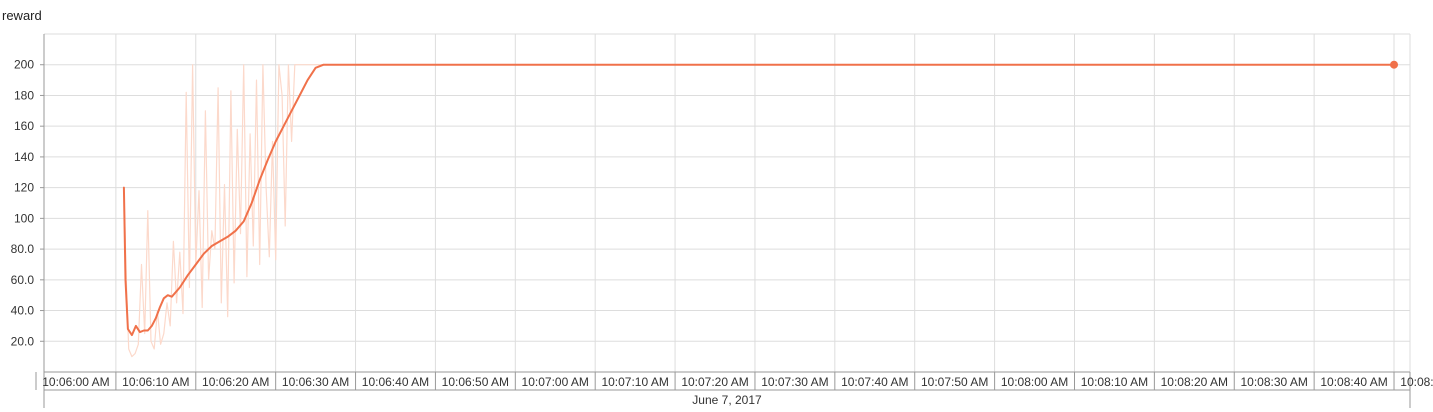  What do you see at coordinates (24, 95) in the screenshot?
I see `y-tick-label: 180` at bounding box center [24, 95].